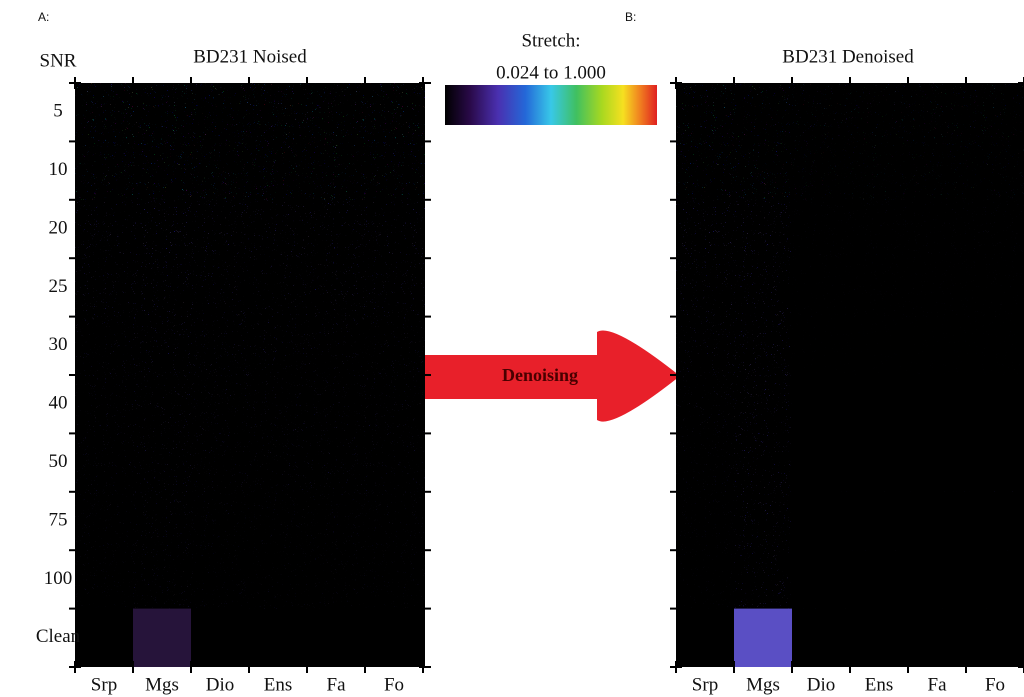 The height and width of the screenshot is (697, 1024). What do you see at coordinates (43, 17) in the screenshot?
I see `panel-label: A:` at bounding box center [43, 17].